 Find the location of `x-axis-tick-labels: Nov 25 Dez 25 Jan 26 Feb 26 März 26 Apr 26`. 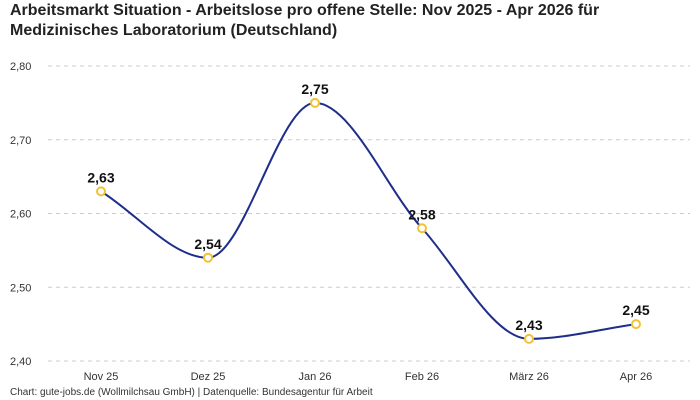

x-axis-tick-labels: Nov 25 Dez 25 Jan 26 Feb 26 März 26 Apr 26 is located at coordinates (368, 377).